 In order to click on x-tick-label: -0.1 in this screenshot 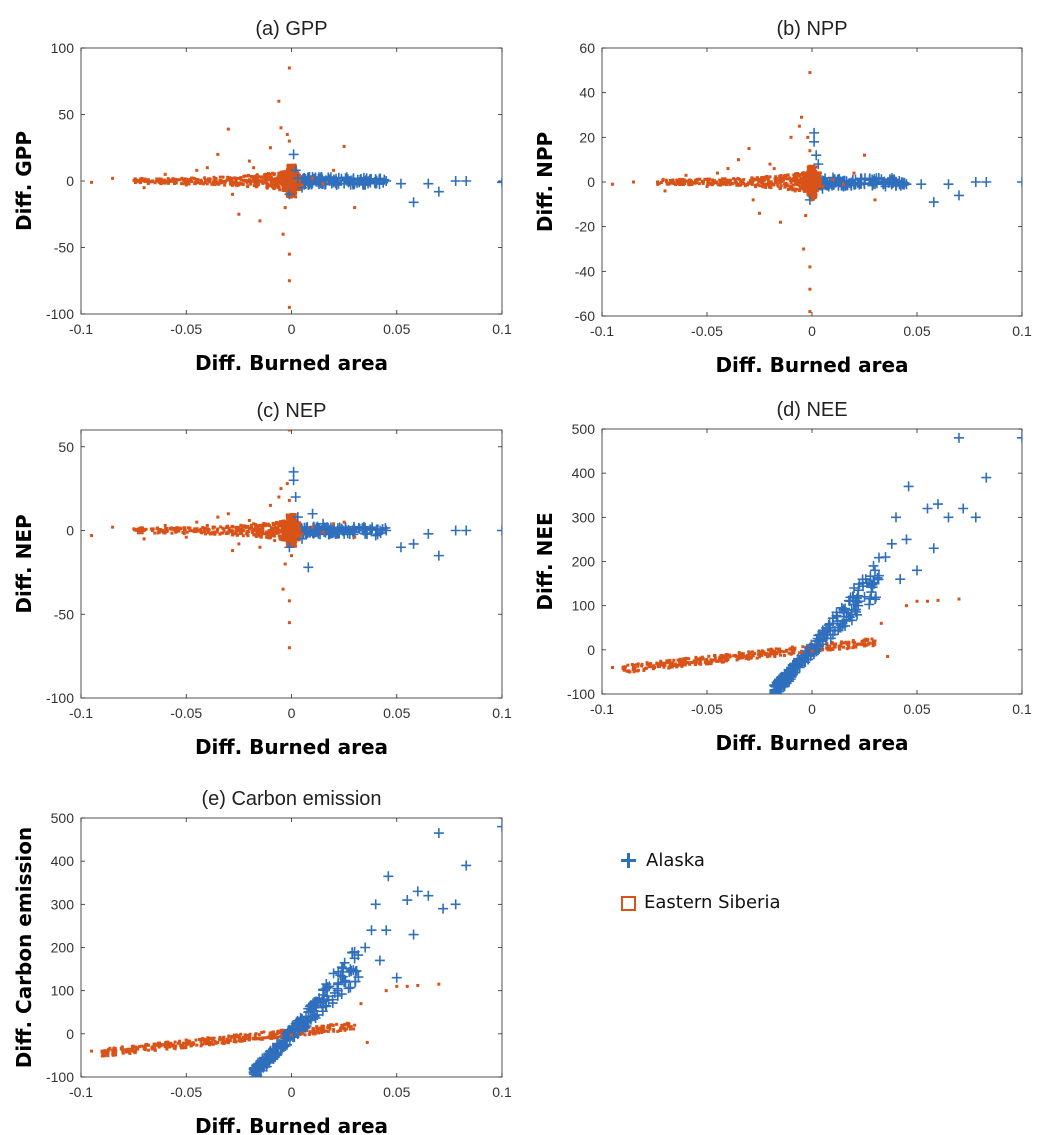, I will do `click(602, 709)`.